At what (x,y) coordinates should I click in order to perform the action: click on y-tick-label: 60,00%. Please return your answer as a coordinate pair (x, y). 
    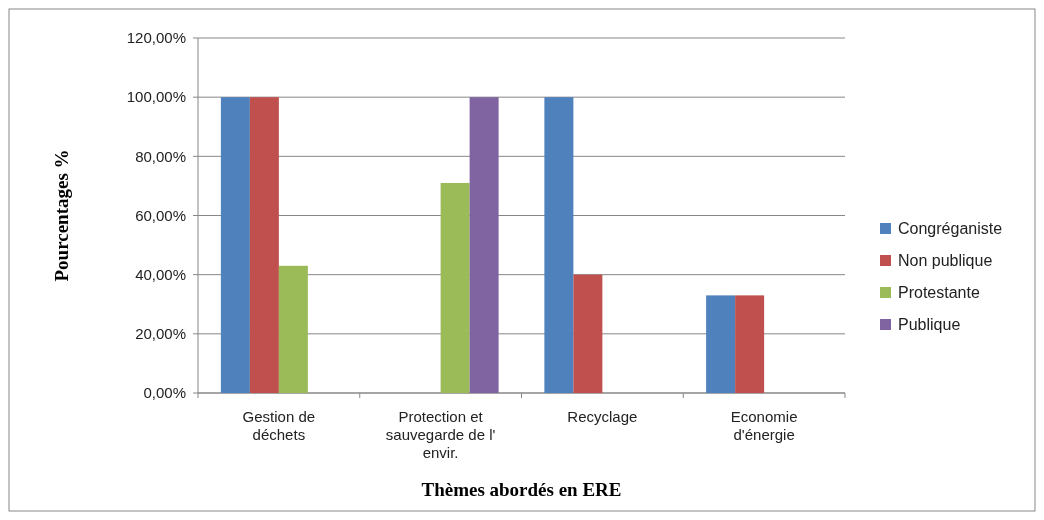
    Looking at the image, I should click on (160, 215).